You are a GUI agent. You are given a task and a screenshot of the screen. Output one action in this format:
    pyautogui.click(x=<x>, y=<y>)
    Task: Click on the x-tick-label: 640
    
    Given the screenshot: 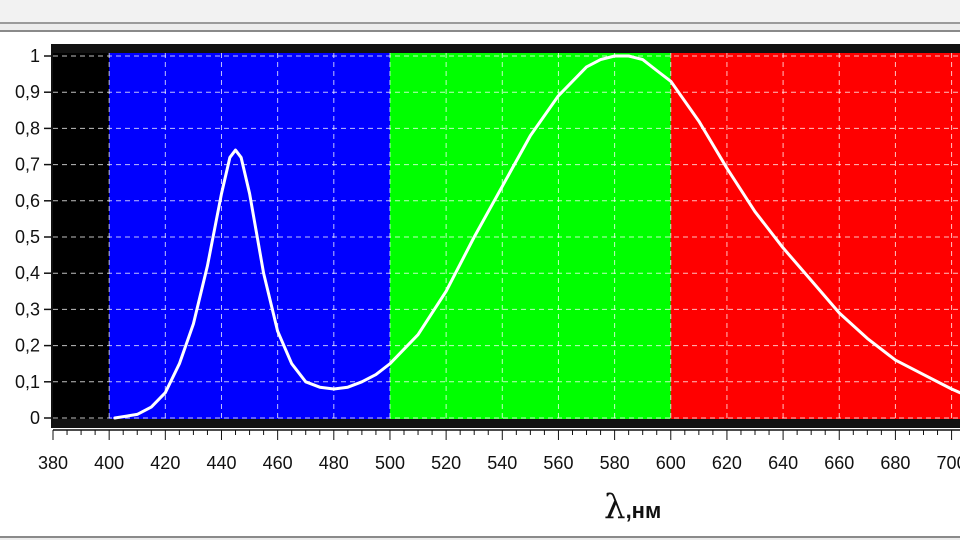 What is the action you would take?
    pyautogui.click(x=783, y=463)
    